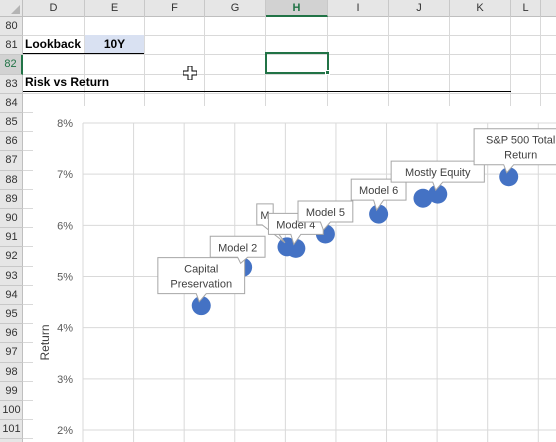  Describe the element at coordinates (15, 9) in the screenshot. I see `select-all-triangle-icon` at that location.